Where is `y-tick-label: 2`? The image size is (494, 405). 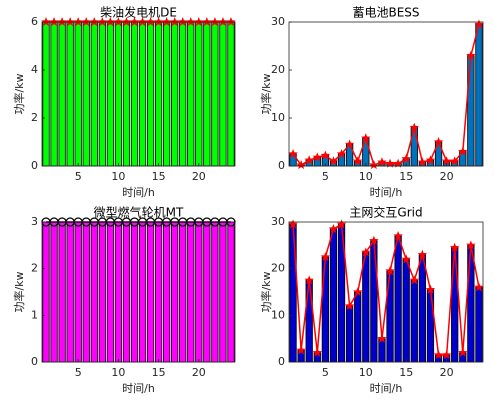 y-tick-label: 2 is located at coordinates (34, 268).